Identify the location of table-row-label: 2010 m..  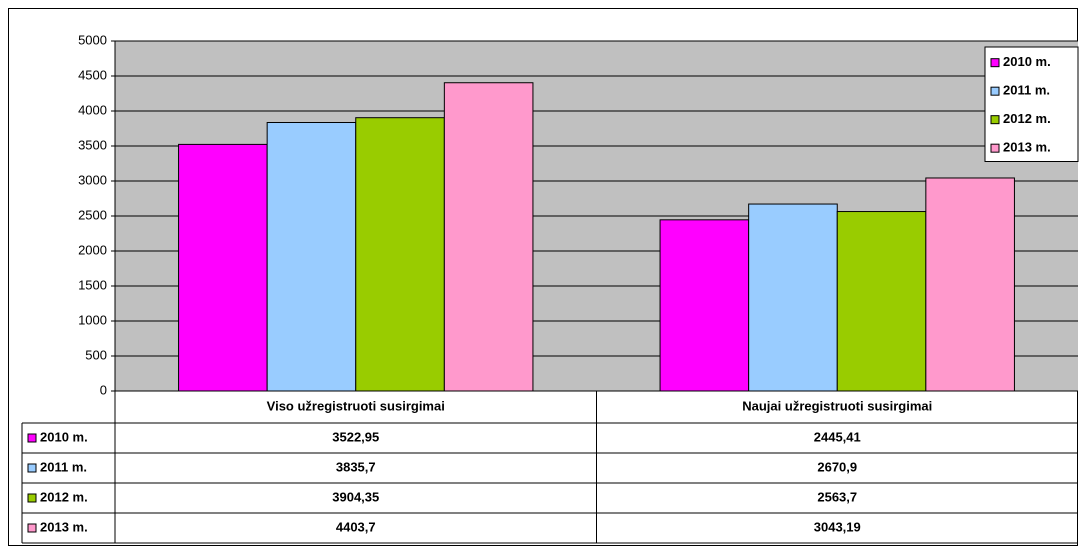
(64, 436).